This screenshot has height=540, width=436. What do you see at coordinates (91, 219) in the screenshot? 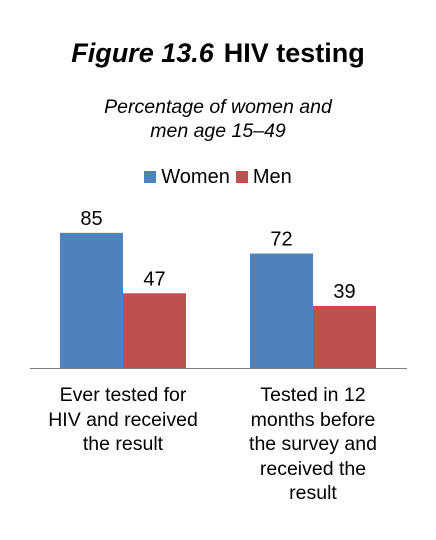
I see `data-label-women-1: 85` at bounding box center [91, 219].